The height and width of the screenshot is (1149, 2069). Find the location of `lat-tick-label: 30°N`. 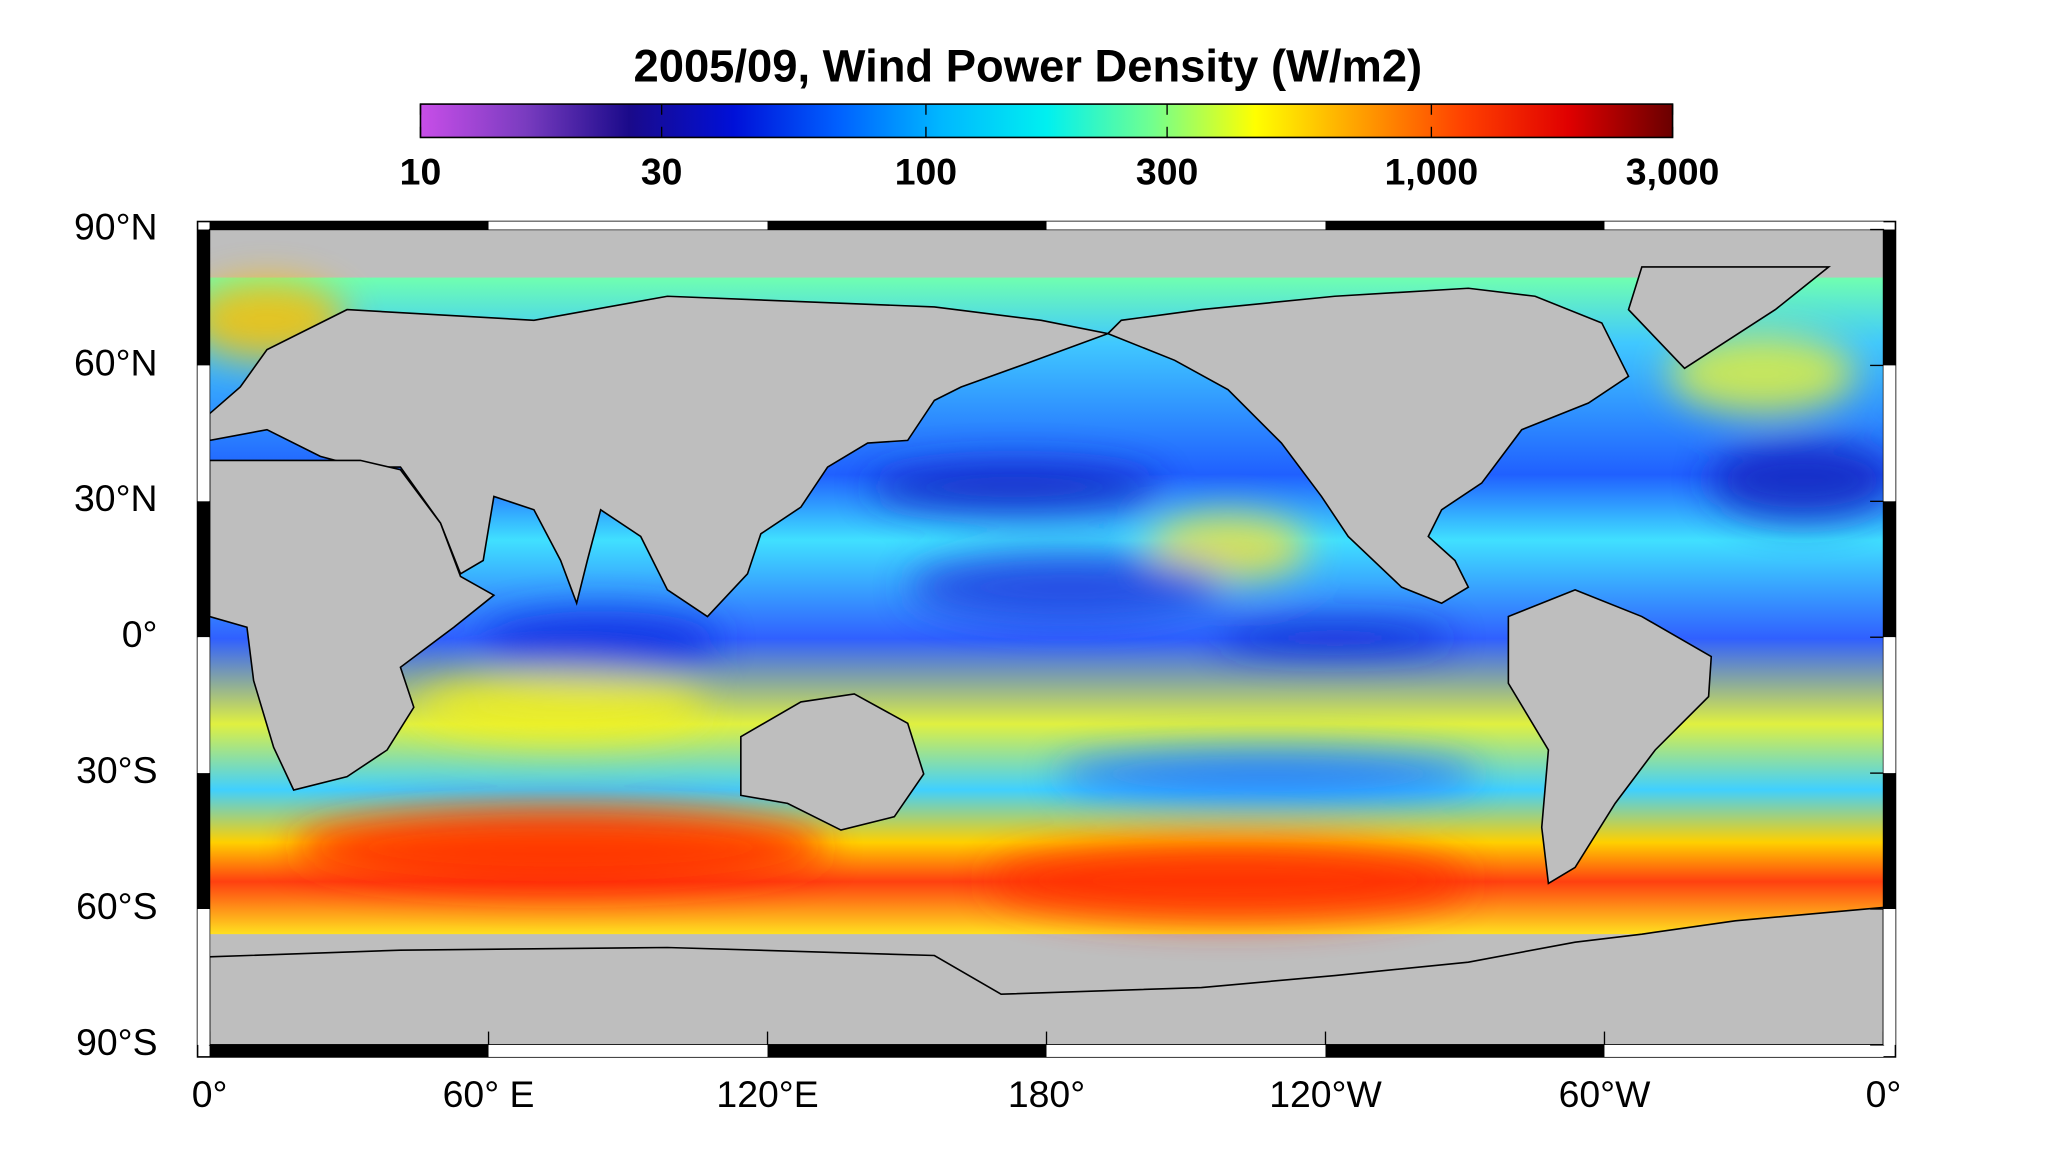

lat-tick-label: 30°N is located at coordinates (115, 498).